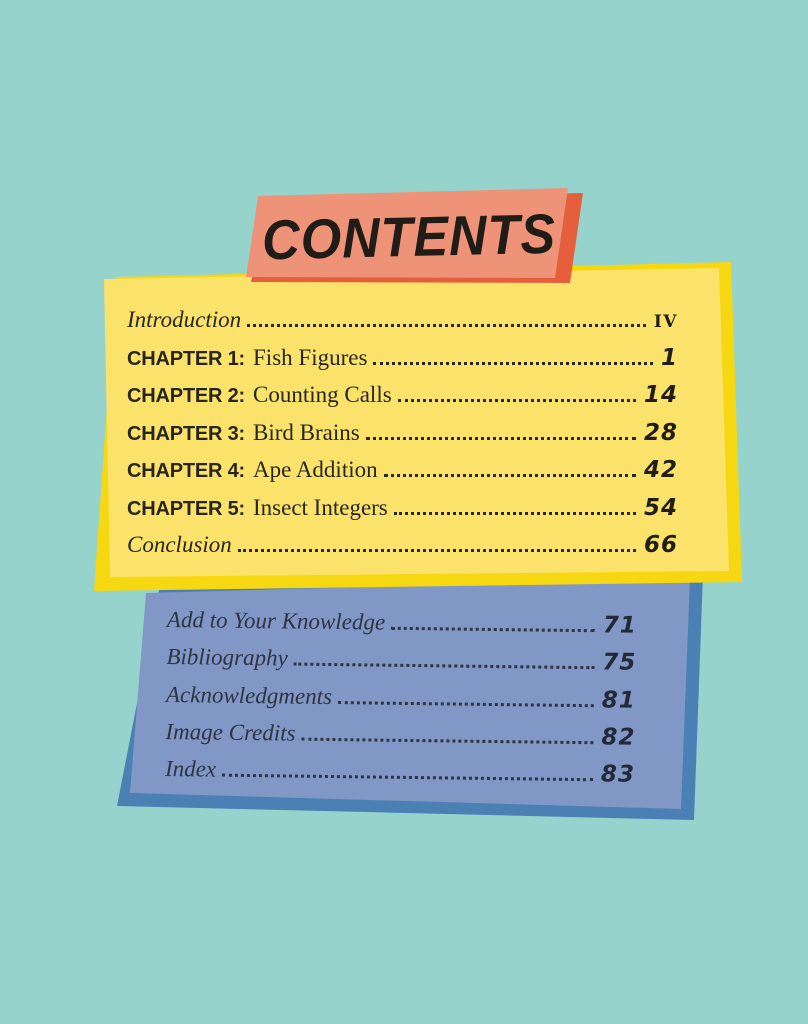 The width and height of the screenshot is (808, 1024). I want to click on toc-entry-introduction: Introduction IV, so click(402, 327).